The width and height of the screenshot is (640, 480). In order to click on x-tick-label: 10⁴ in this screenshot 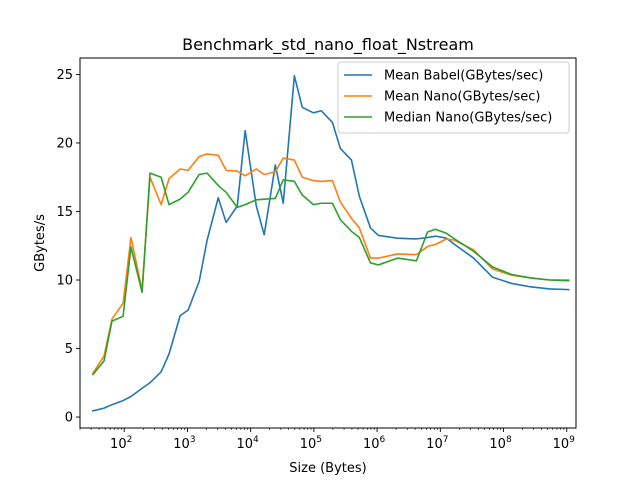, I will do `click(247, 443)`.